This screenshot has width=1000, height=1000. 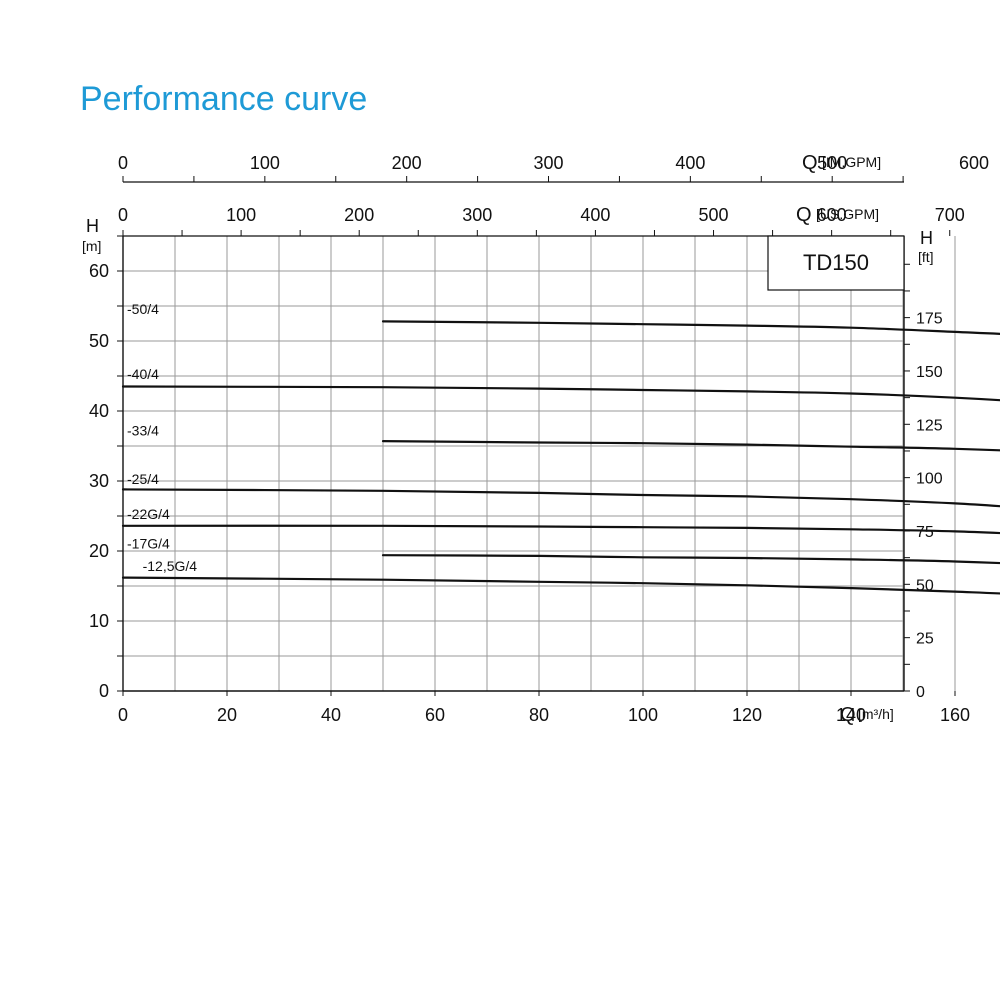 I want to click on y-right-tick-label: 175, so click(x=929, y=319).